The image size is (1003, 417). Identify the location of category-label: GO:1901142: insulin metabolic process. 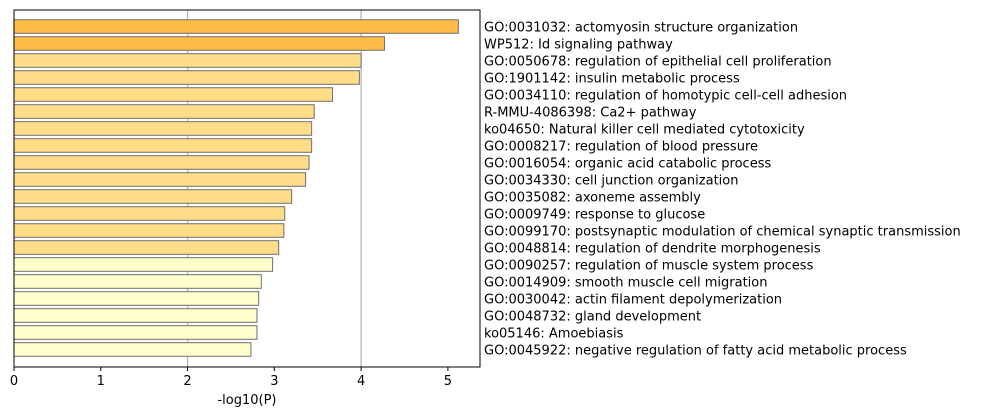
(612, 79).